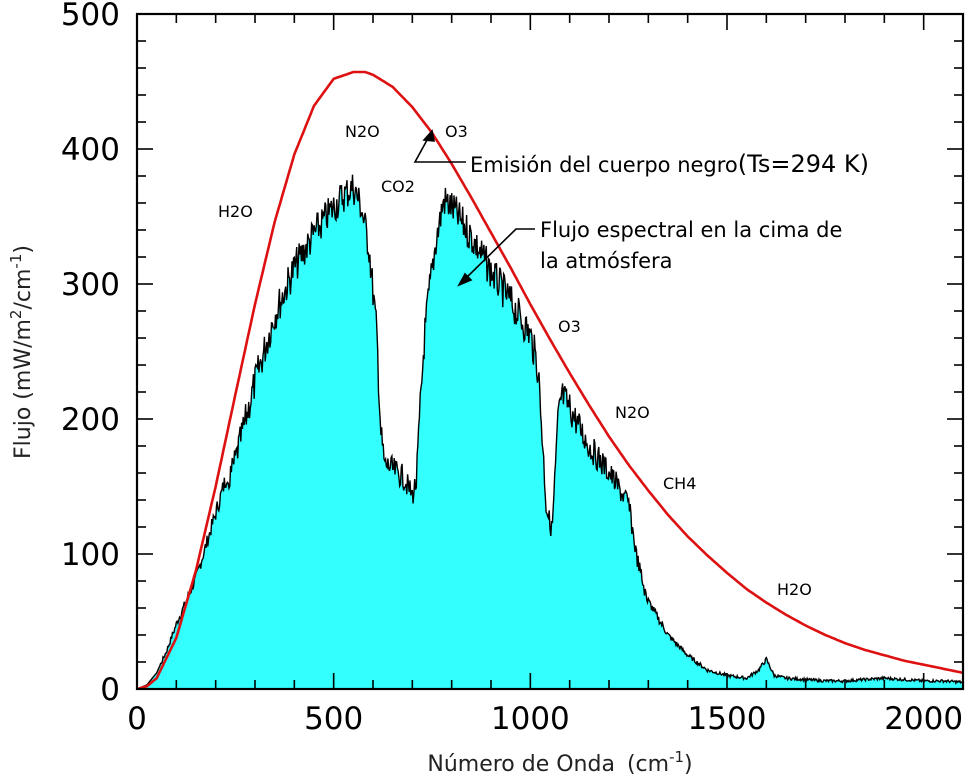  I want to click on y-tick-label: 100, so click(90, 555).